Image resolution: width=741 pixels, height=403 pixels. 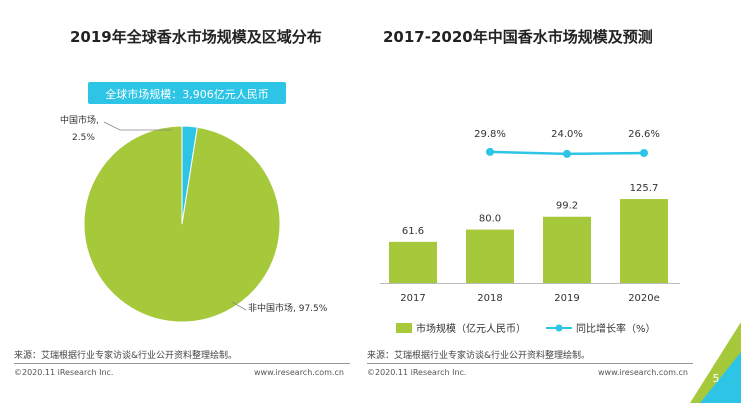 What do you see at coordinates (567, 206) in the screenshot?
I see `bar-value-label-2019: 99.2` at bounding box center [567, 206].